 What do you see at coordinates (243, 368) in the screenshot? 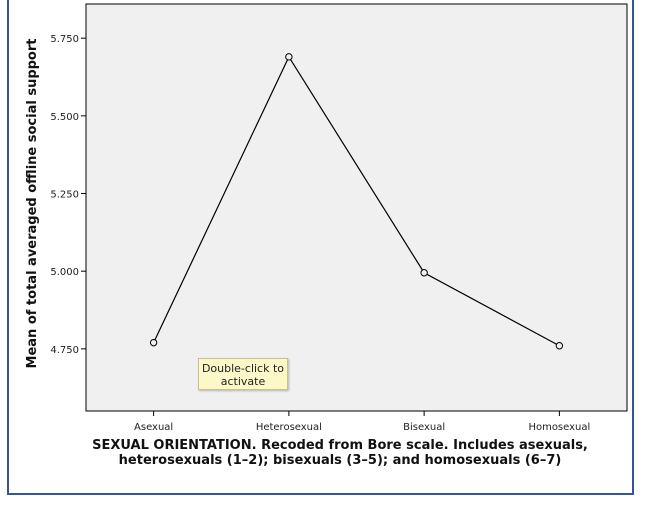
I see `tooltip-line-1: Double-click to` at bounding box center [243, 368].